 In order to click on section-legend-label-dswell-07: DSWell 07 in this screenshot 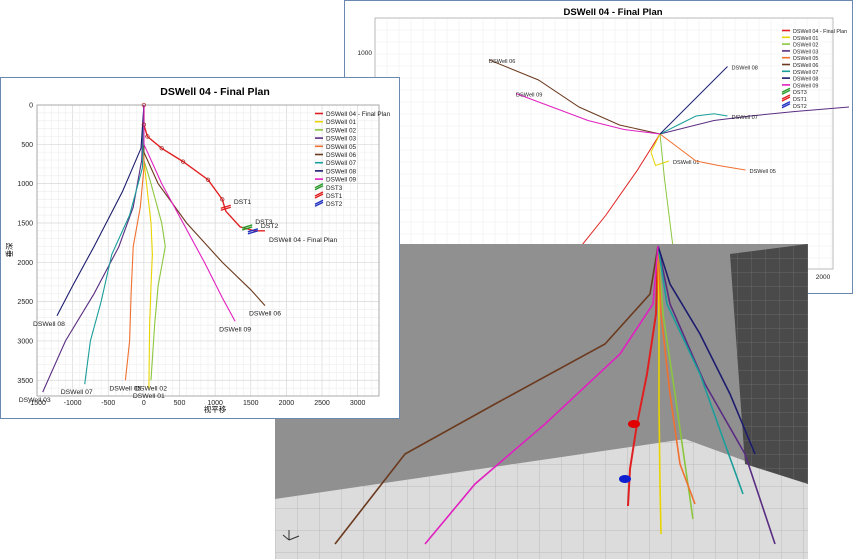, I will do `click(341, 163)`.